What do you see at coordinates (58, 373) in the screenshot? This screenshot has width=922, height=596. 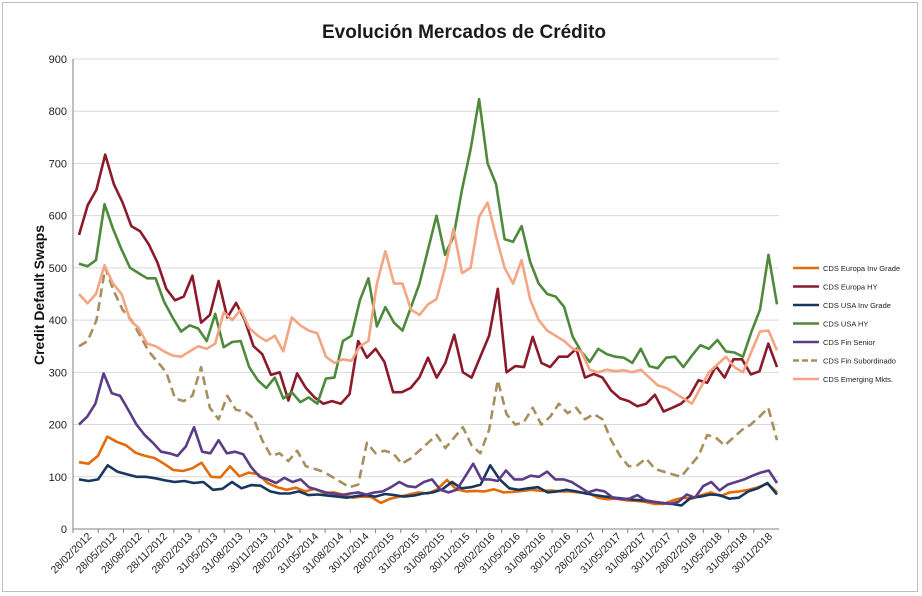 I see `y-tick-label: 300` at bounding box center [58, 373].